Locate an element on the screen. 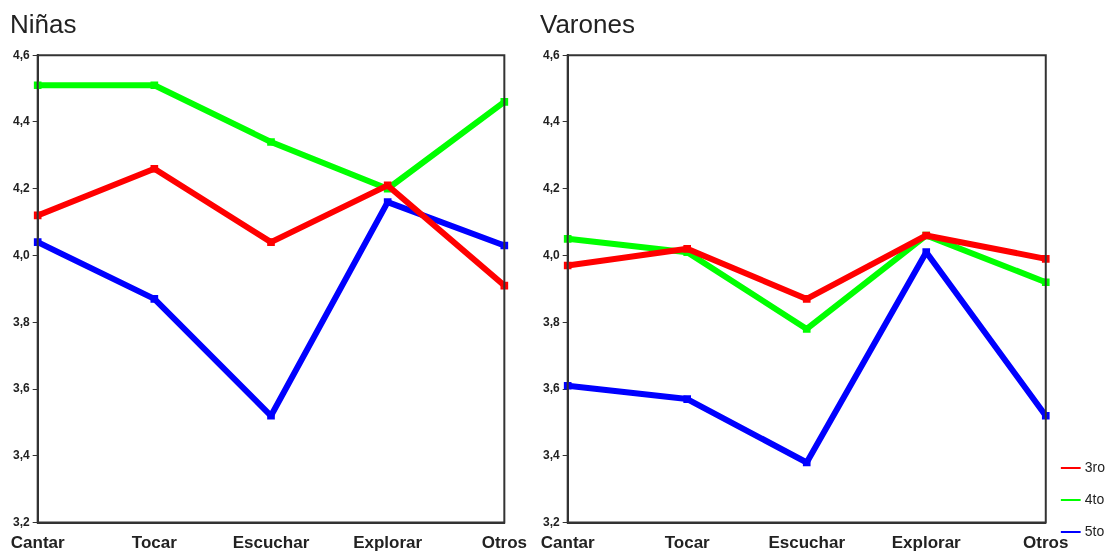 The image size is (1115, 557). legend-label: 3ro is located at coordinates (1095, 466).